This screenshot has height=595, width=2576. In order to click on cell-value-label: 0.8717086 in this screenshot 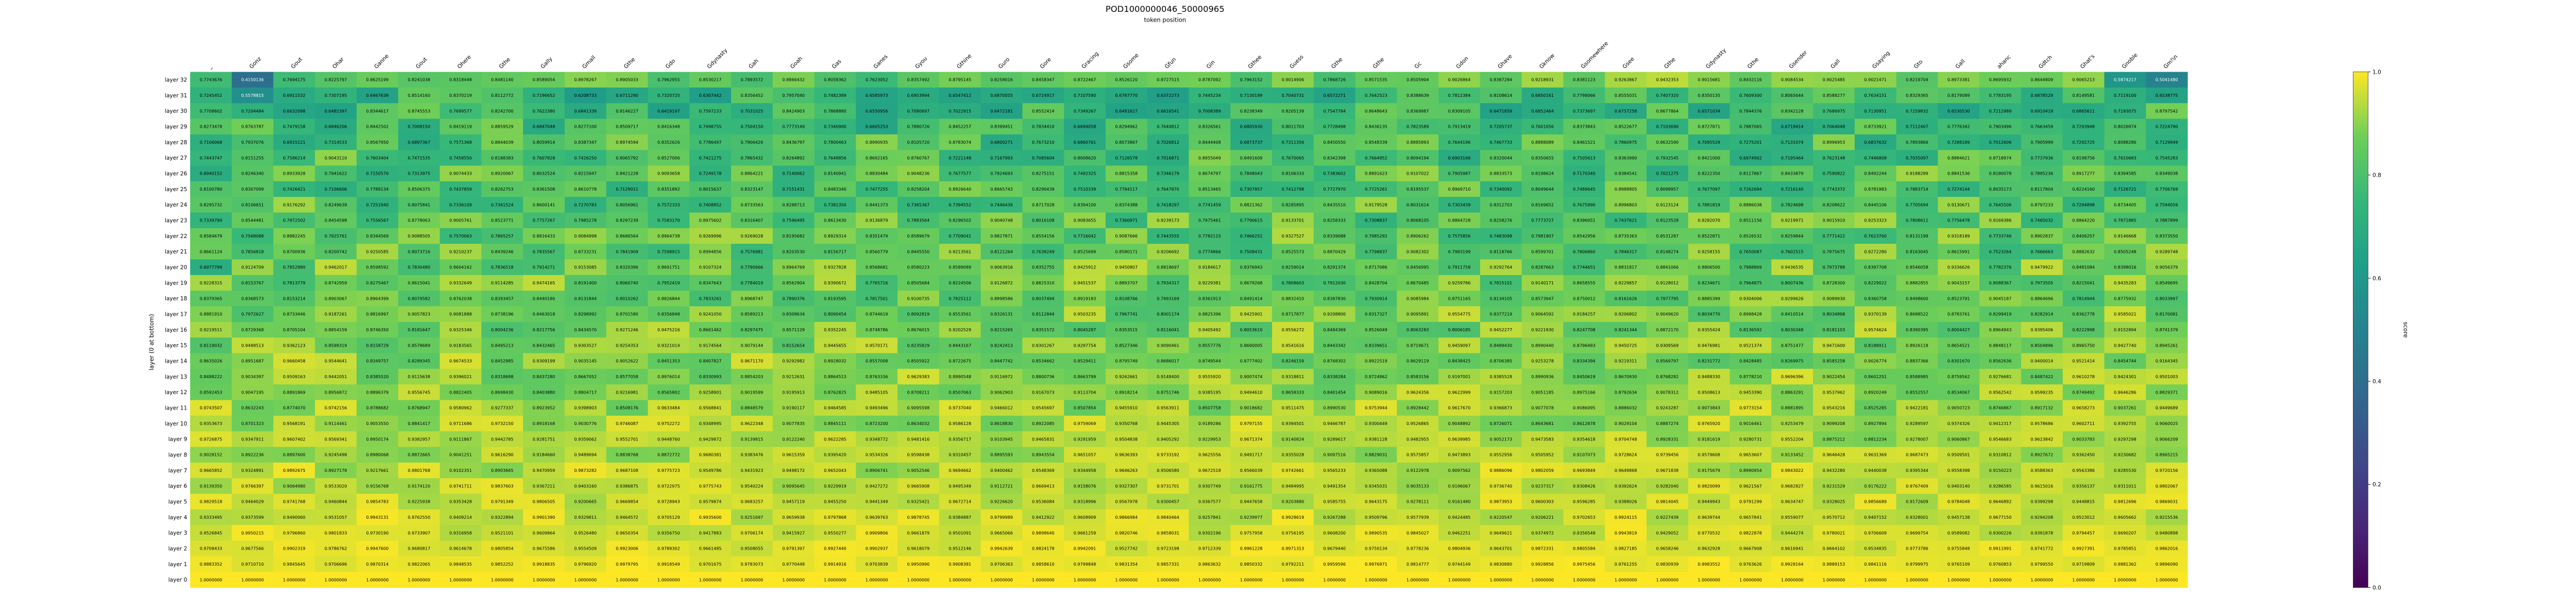, I will do `click(1376, 267)`.